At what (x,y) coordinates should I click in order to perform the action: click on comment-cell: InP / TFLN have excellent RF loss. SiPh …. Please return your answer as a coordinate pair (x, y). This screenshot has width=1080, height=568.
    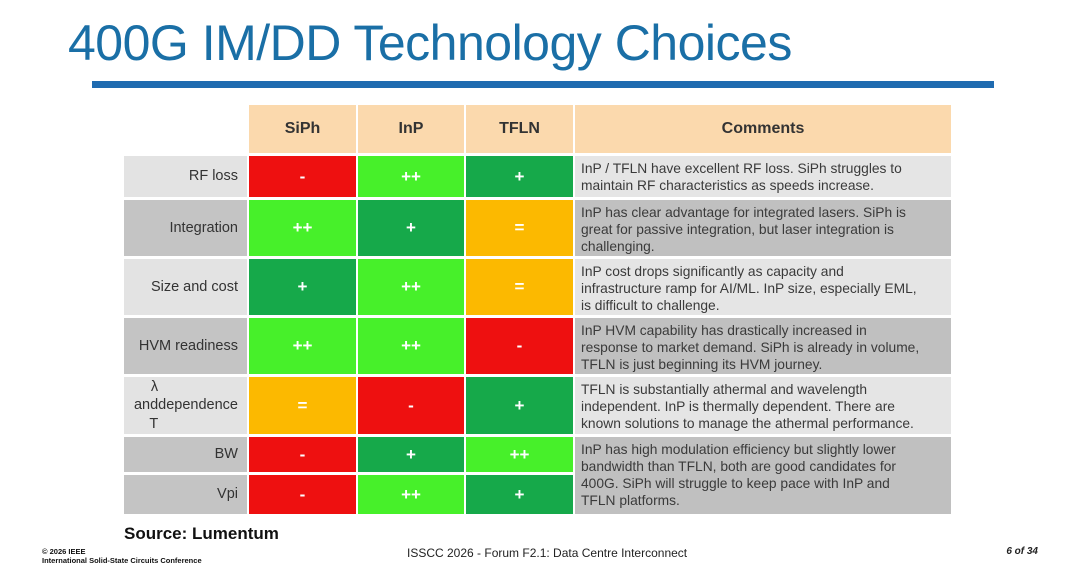
    Looking at the image, I should click on (763, 176).